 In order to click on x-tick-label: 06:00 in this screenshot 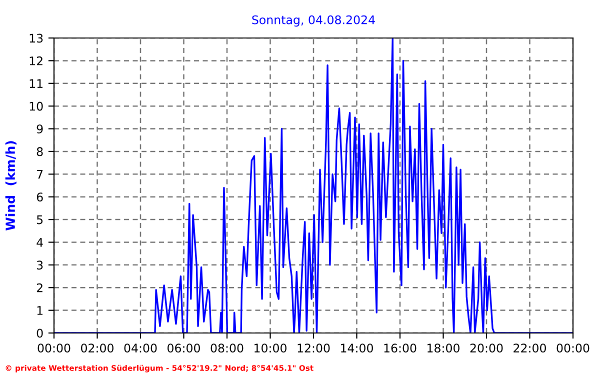, I will do `click(184, 348)`.